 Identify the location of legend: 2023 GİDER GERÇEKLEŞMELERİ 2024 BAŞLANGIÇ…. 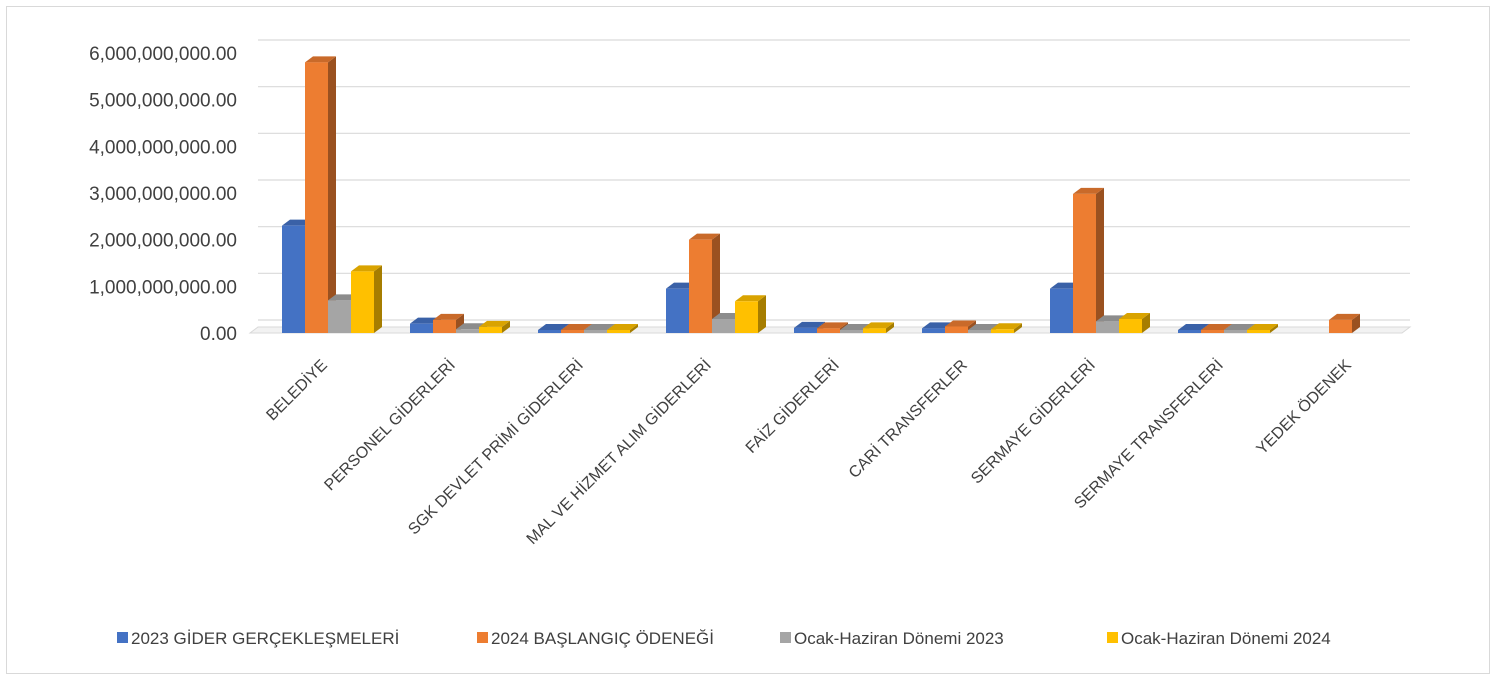
(724, 638).